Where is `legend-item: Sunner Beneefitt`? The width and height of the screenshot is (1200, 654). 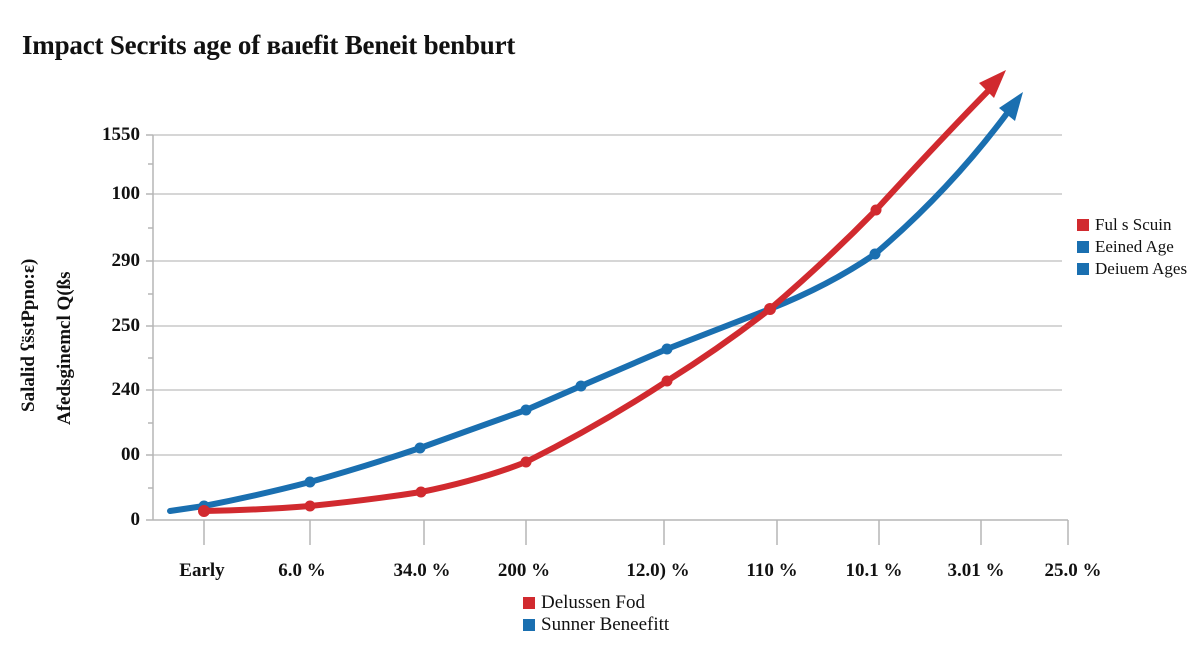
legend-item: Sunner Beneefitt is located at coordinates (596, 625).